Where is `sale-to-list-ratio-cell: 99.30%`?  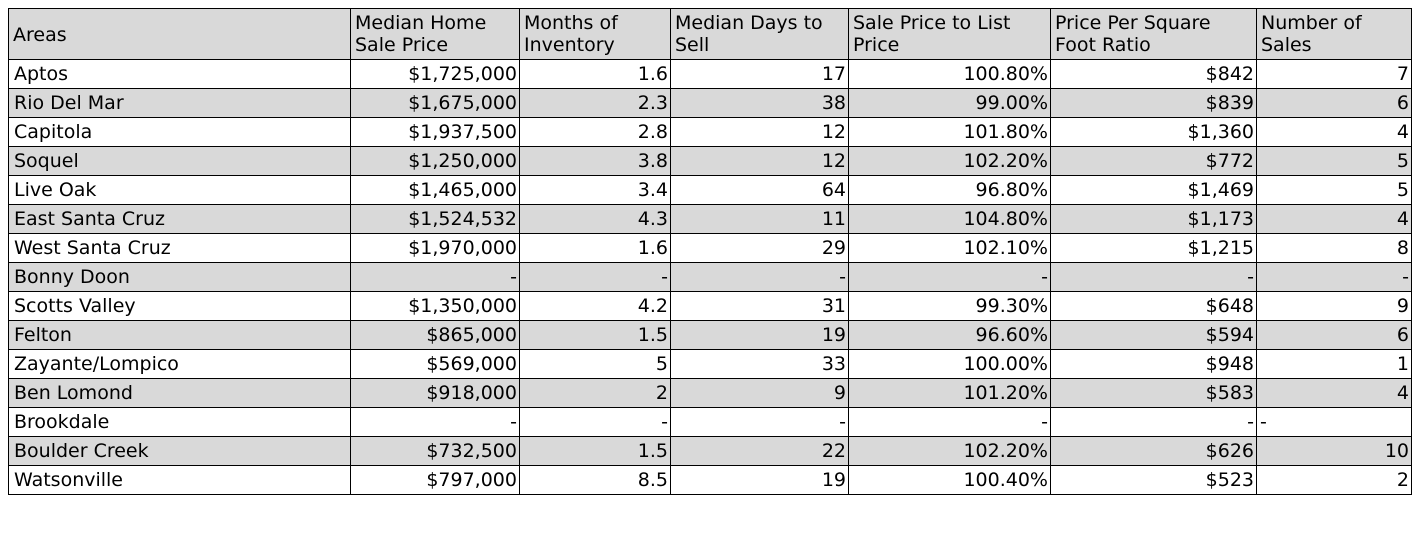
sale-to-list-ratio-cell: 99.30% is located at coordinates (949, 306).